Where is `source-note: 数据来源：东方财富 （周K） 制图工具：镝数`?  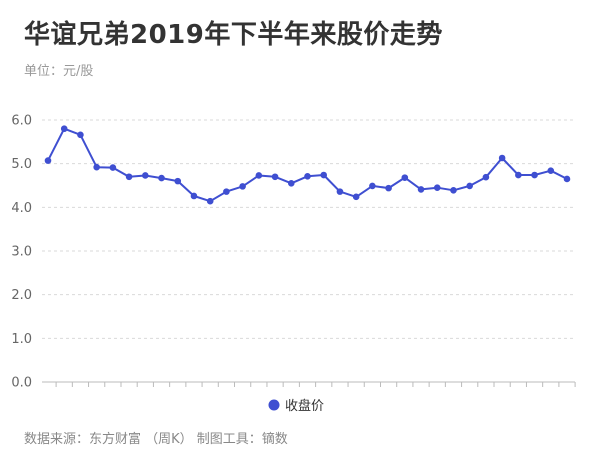 source-note: 数据来源：东方财富 （周K） 制图工具：镝数 is located at coordinates (156, 439).